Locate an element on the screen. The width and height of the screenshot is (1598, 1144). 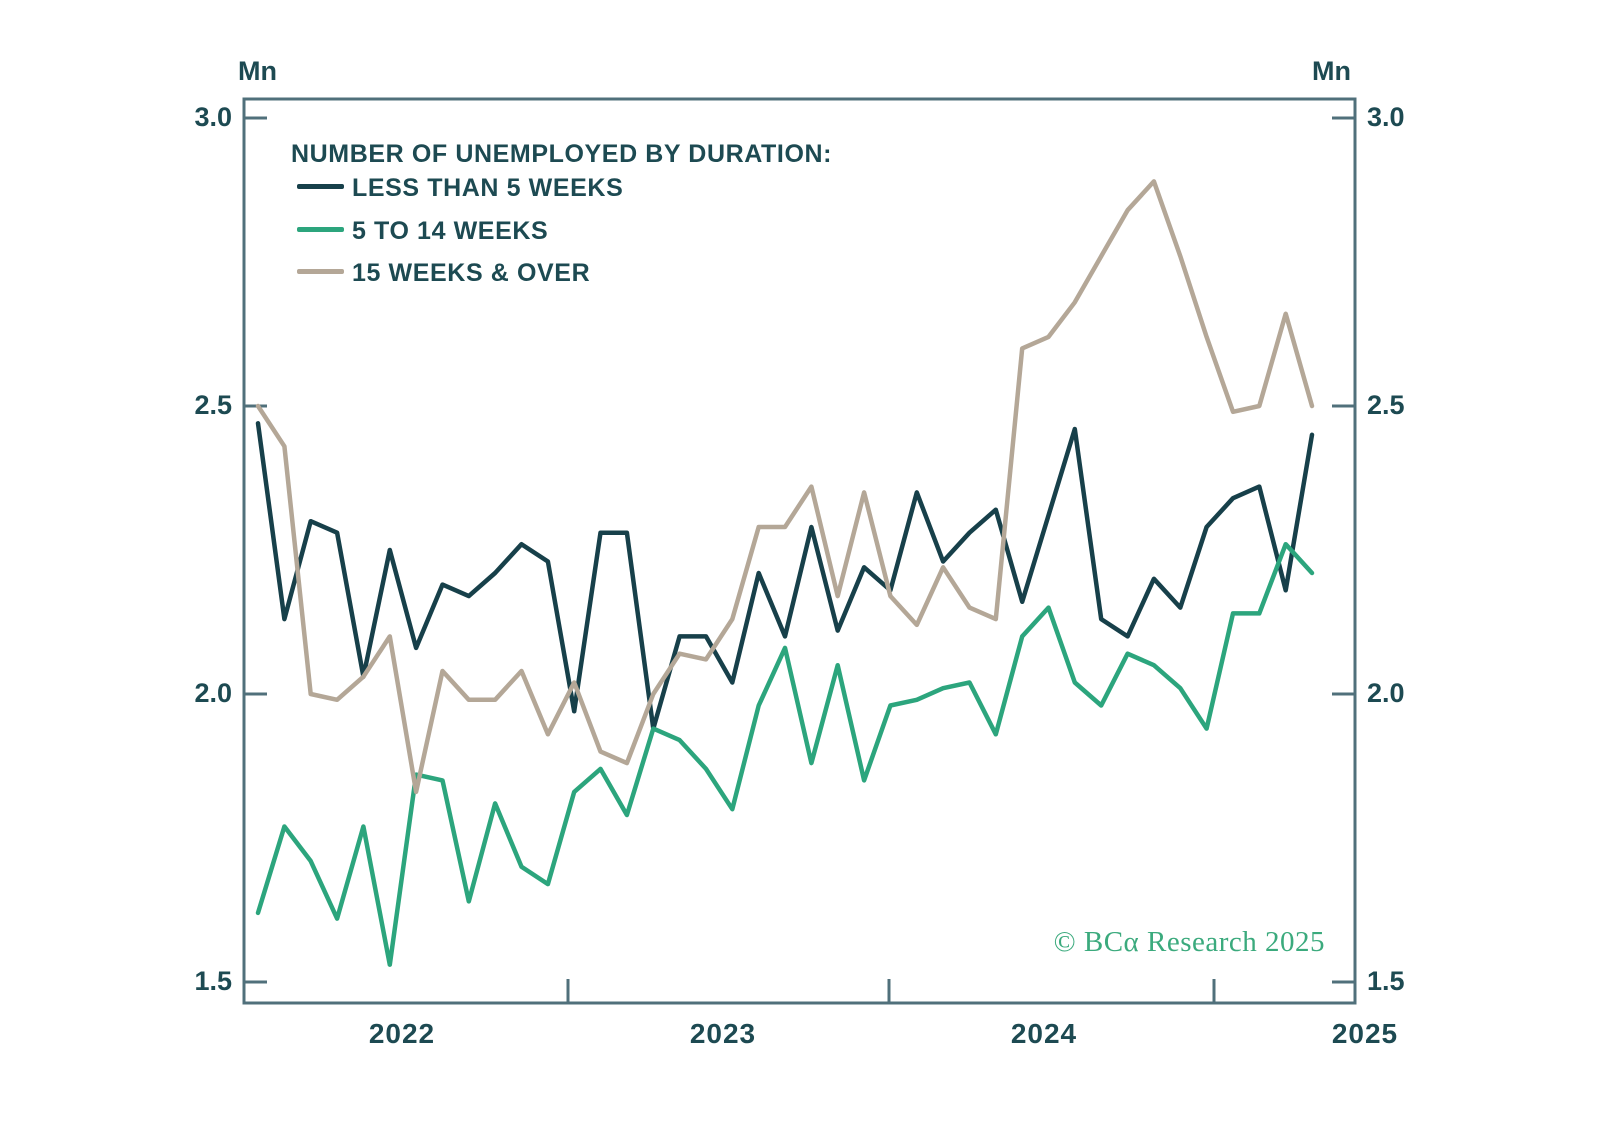
y-tick-label-right: 3.0 is located at coordinates (1386, 117).